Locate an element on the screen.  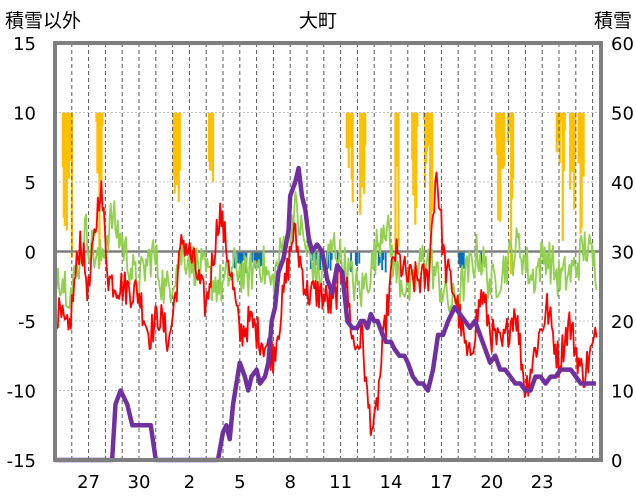
y-left-tick-label: 0 is located at coordinates (30, 253).